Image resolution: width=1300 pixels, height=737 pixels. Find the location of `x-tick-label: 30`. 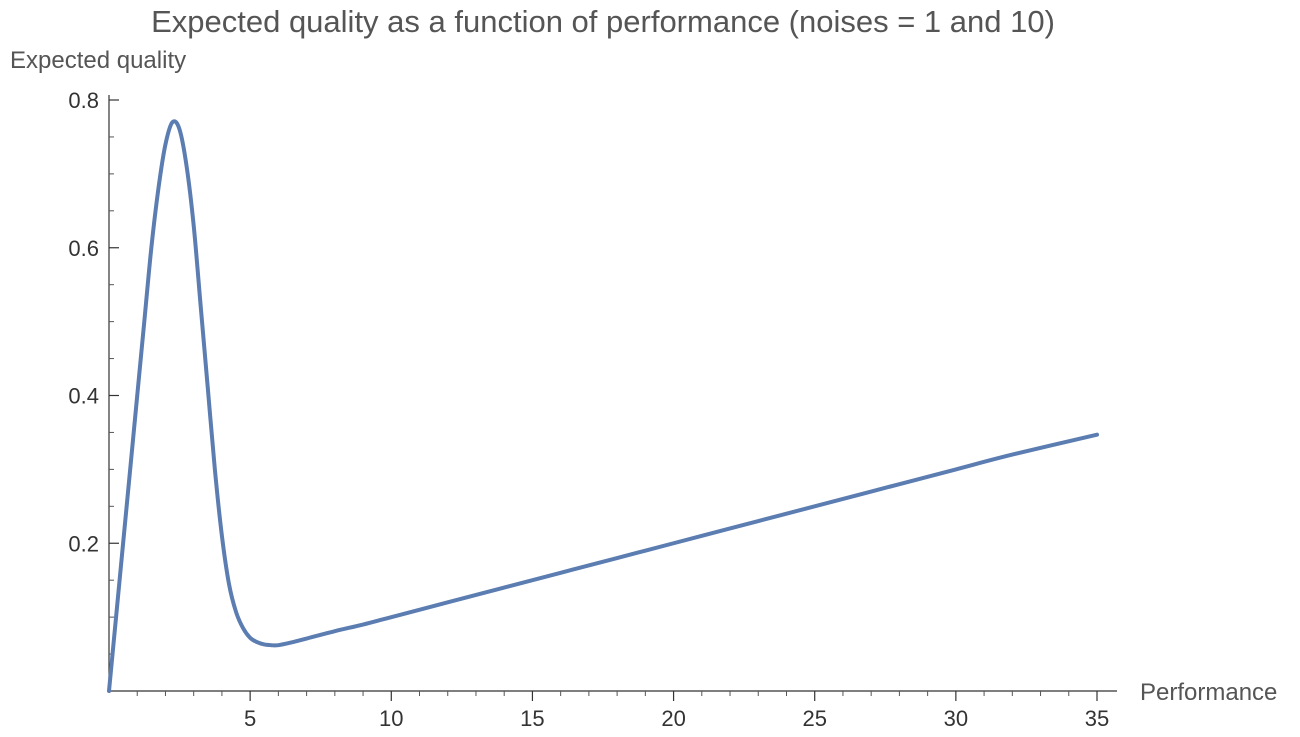

x-tick-label: 30 is located at coordinates (956, 718).